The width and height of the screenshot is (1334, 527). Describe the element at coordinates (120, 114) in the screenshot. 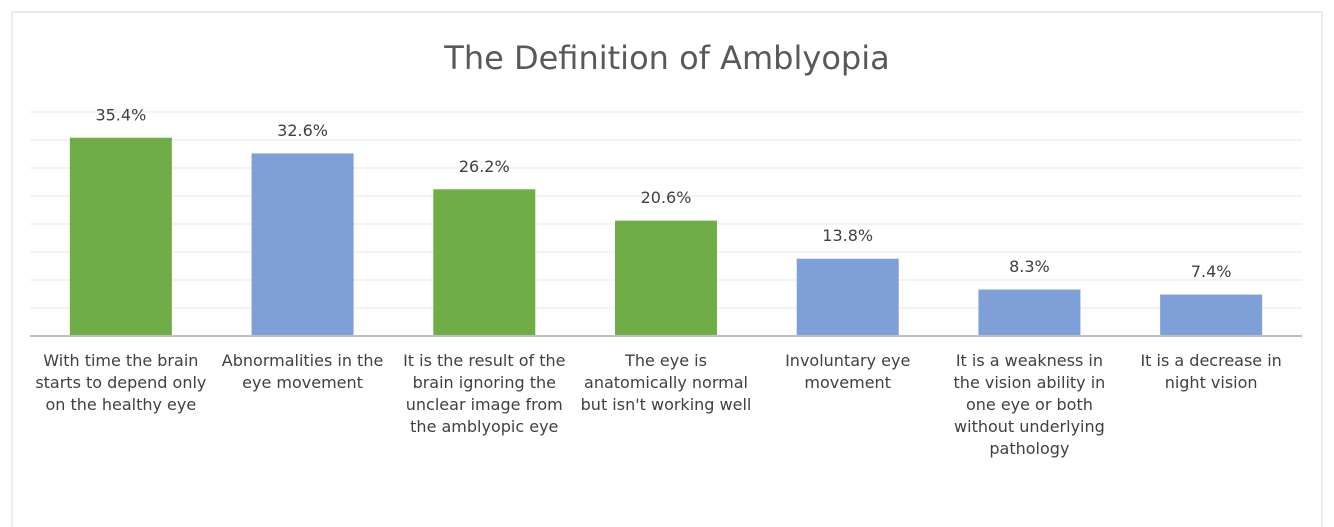

I see `value-label: 35.4%` at that location.